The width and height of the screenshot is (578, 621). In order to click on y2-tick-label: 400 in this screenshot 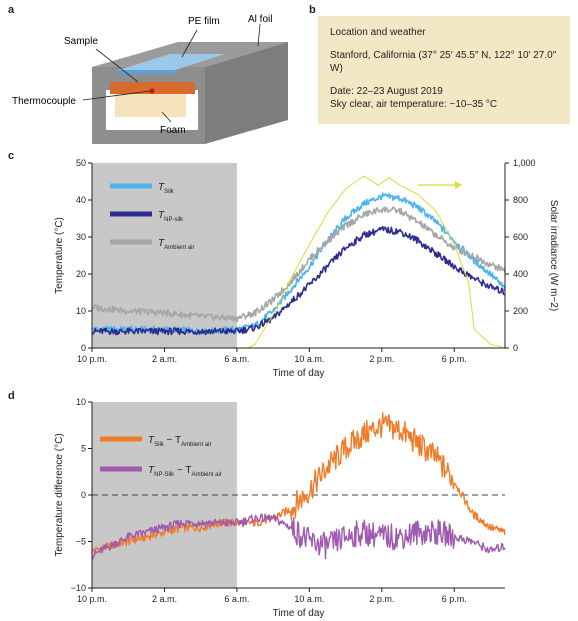, I will do `click(520, 274)`.